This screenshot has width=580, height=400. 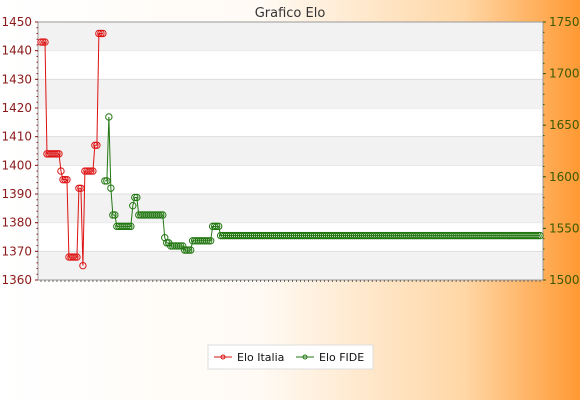 What do you see at coordinates (16, 79) in the screenshot?
I see `left-tick-label: 1430` at bounding box center [16, 79].